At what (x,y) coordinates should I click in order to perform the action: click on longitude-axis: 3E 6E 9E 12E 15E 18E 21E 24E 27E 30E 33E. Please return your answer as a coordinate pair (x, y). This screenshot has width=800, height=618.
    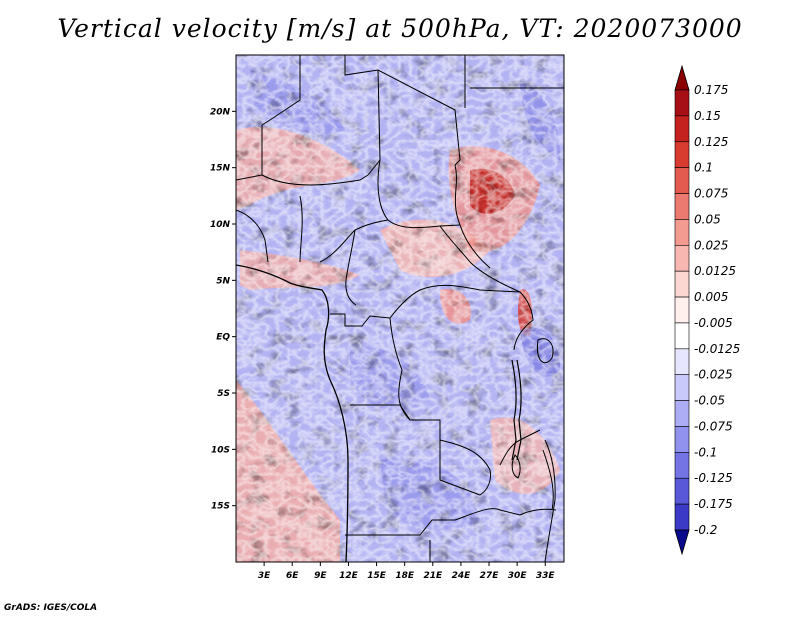
    Looking at the image, I should click on (407, 571).